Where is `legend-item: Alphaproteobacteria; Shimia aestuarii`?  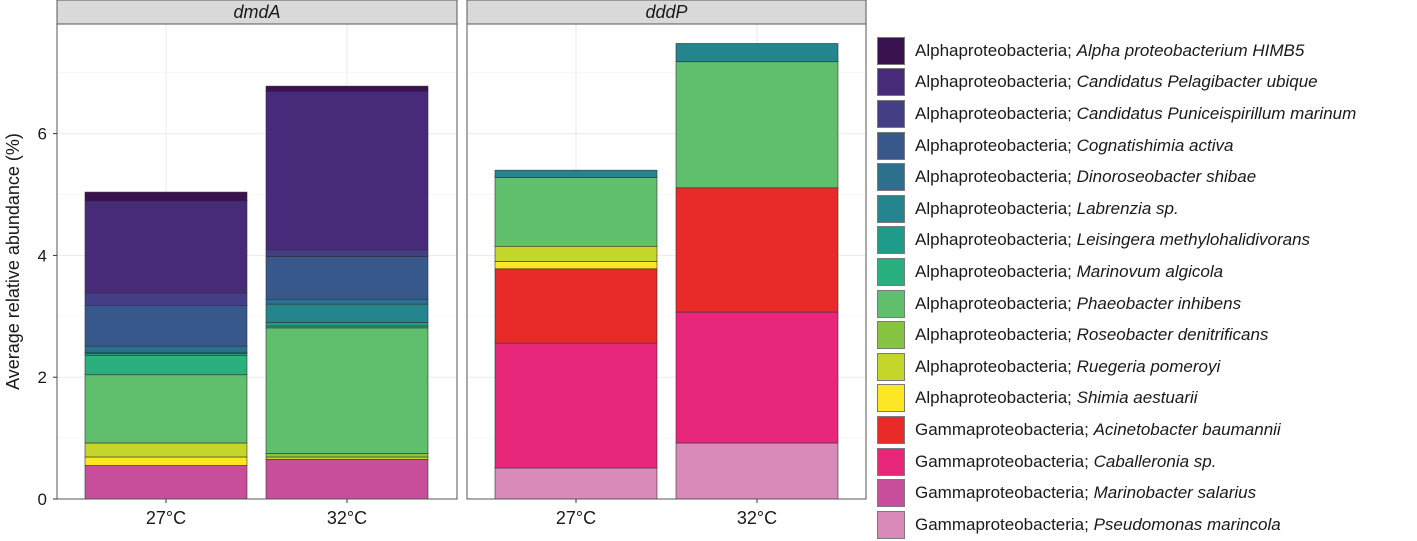 legend-item: Alphaproteobacteria; Shimia aestuarii is located at coordinates (1144, 399).